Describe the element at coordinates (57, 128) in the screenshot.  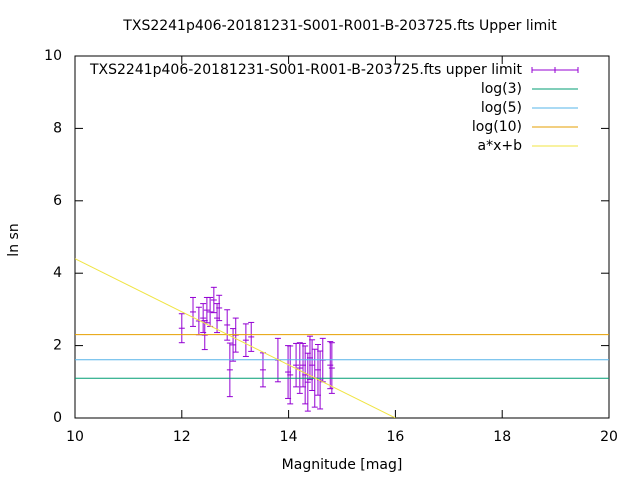
I see `y-tick-label: 8` at that location.